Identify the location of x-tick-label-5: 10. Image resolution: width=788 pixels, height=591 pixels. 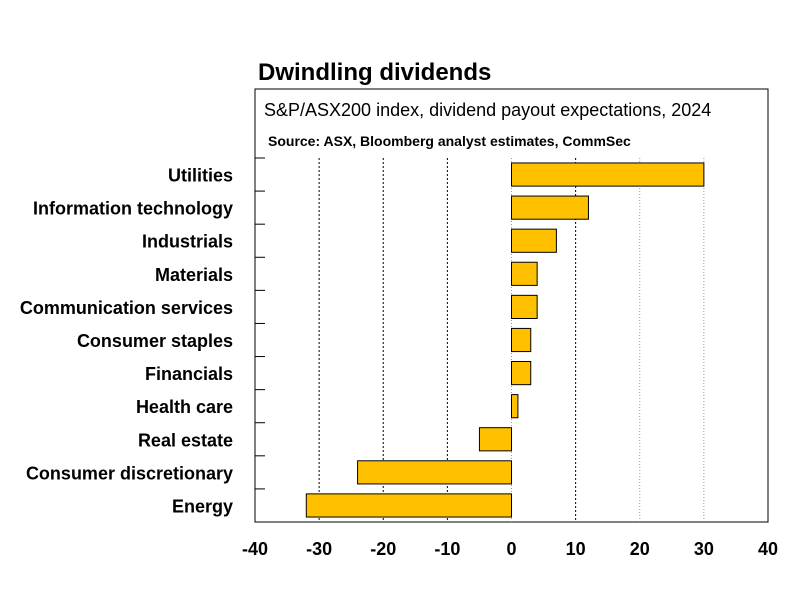
(576, 549).